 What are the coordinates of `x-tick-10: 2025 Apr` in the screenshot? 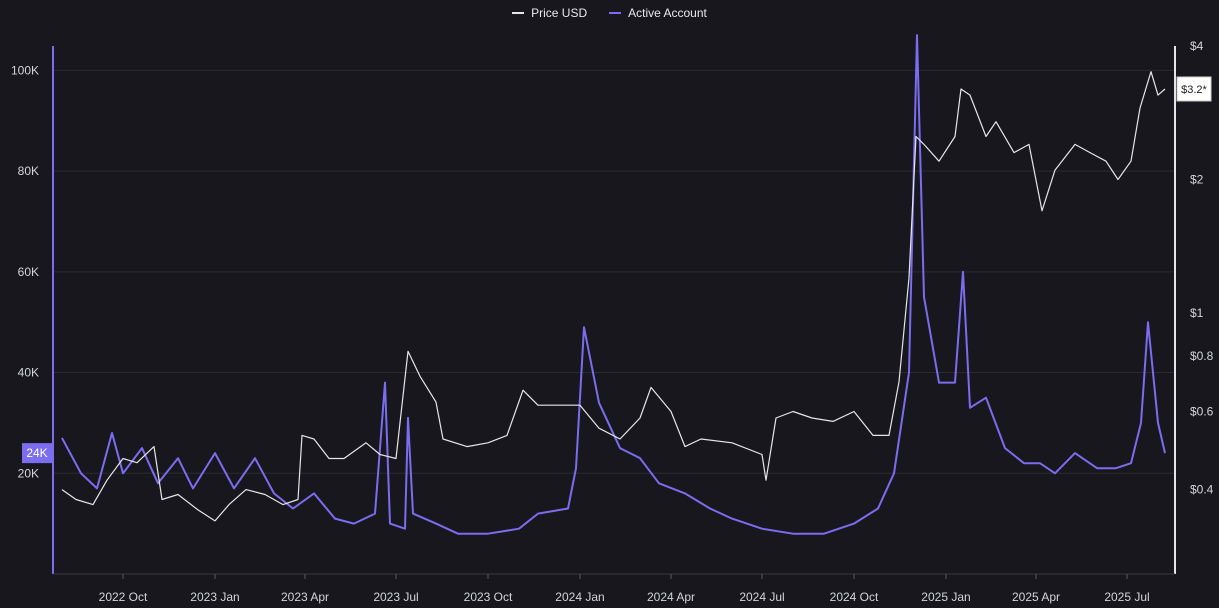 It's located at (1036, 597).